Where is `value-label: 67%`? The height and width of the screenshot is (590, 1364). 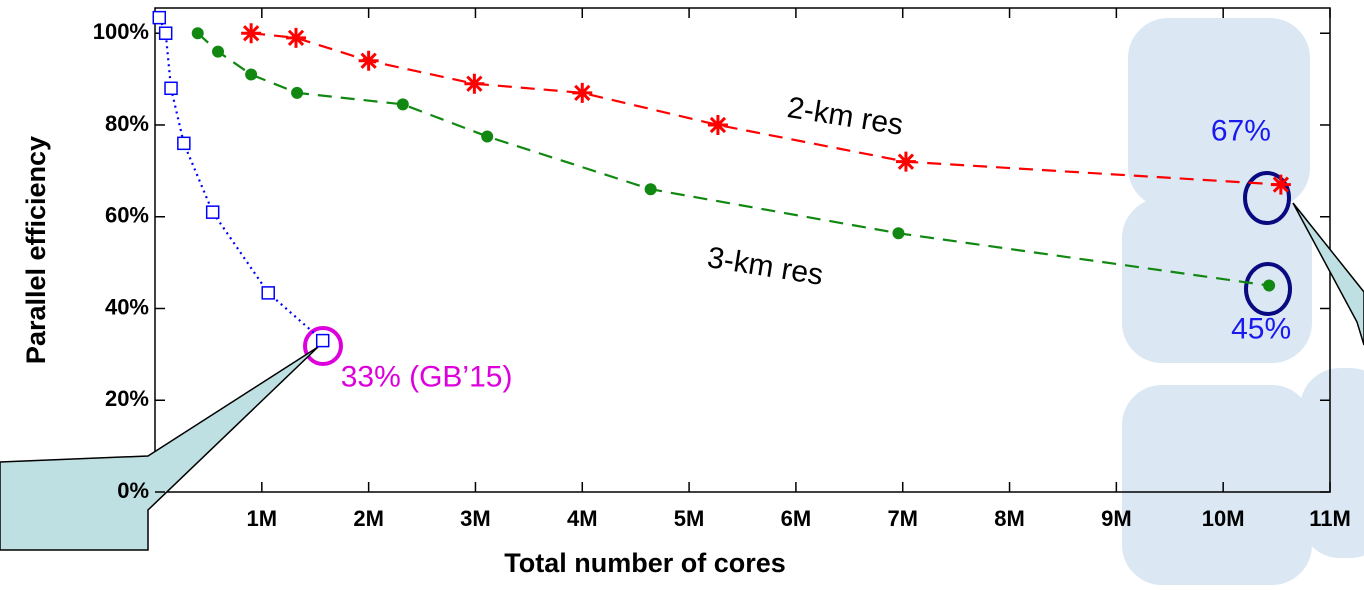 value-label: 67% is located at coordinates (1241, 131).